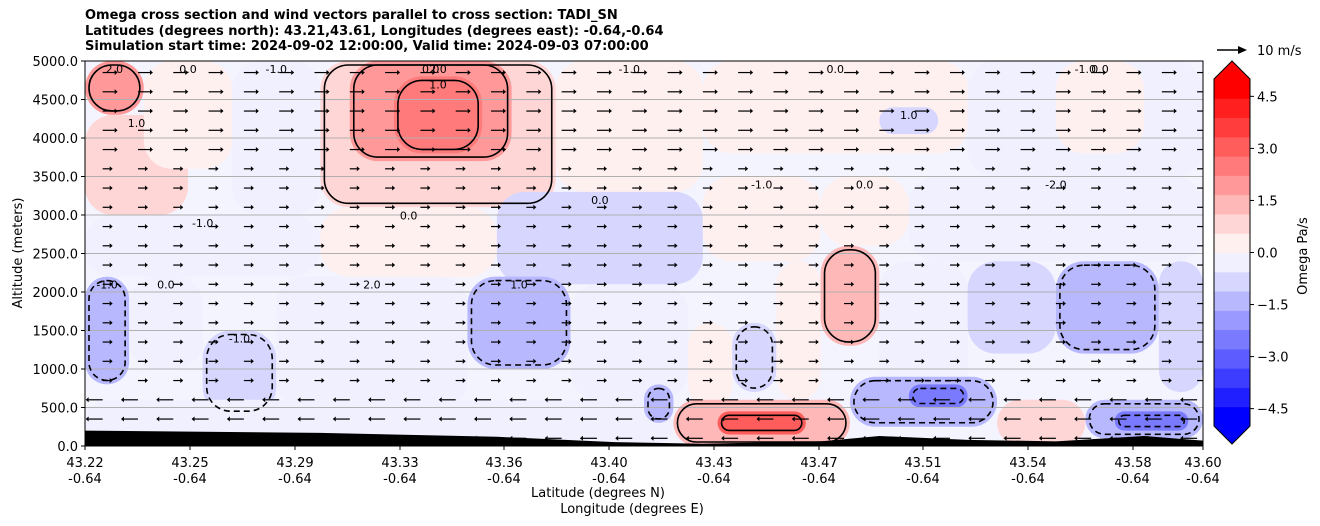  I want to click on colorbar-tick-label: −4.5, so click(1273, 410).